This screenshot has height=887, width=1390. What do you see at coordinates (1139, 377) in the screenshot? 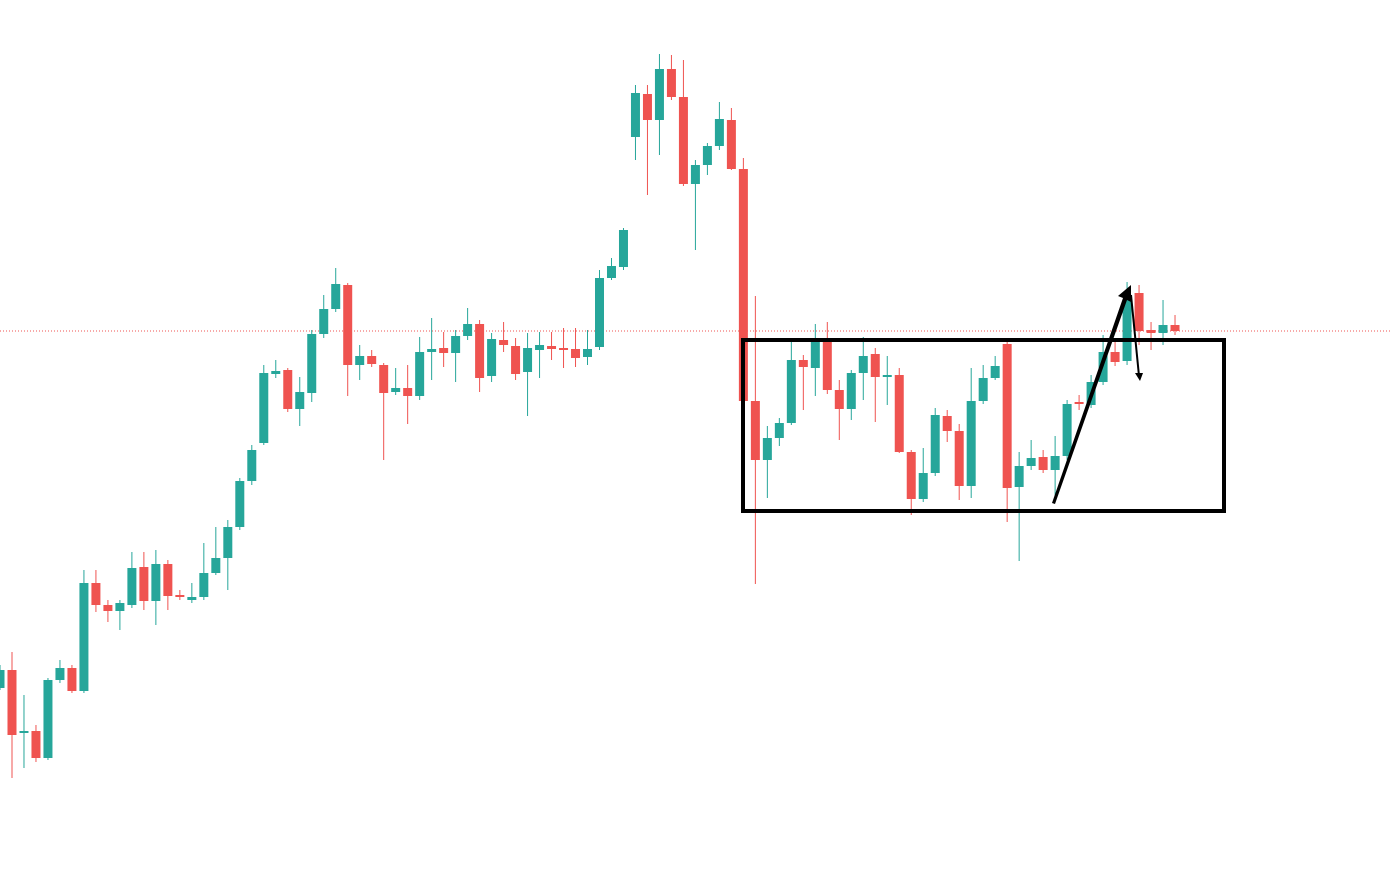
I see `down-arrow-head` at bounding box center [1139, 377].